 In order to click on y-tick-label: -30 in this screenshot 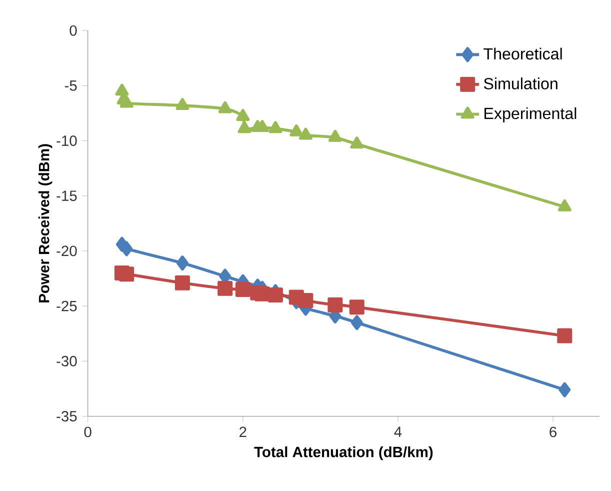, I will do `click(66, 361)`.